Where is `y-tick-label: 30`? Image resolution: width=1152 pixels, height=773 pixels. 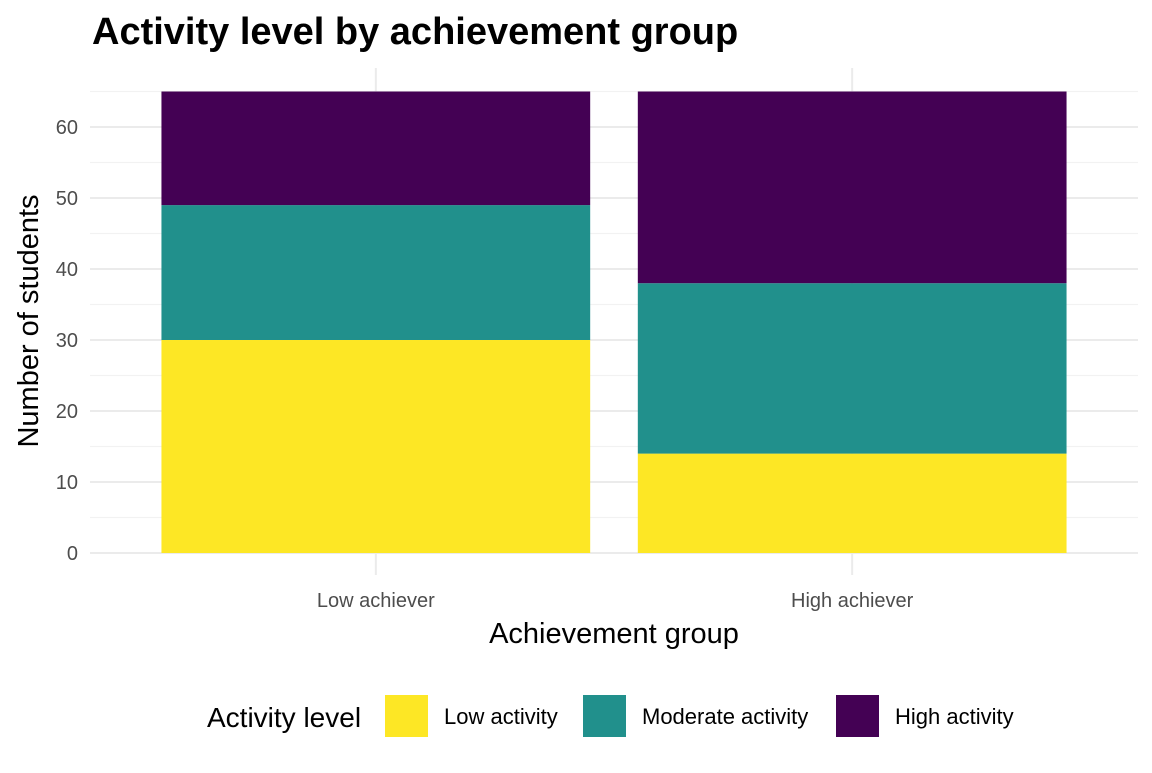
y-tick-label: 30 is located at coordinates (67, 341).